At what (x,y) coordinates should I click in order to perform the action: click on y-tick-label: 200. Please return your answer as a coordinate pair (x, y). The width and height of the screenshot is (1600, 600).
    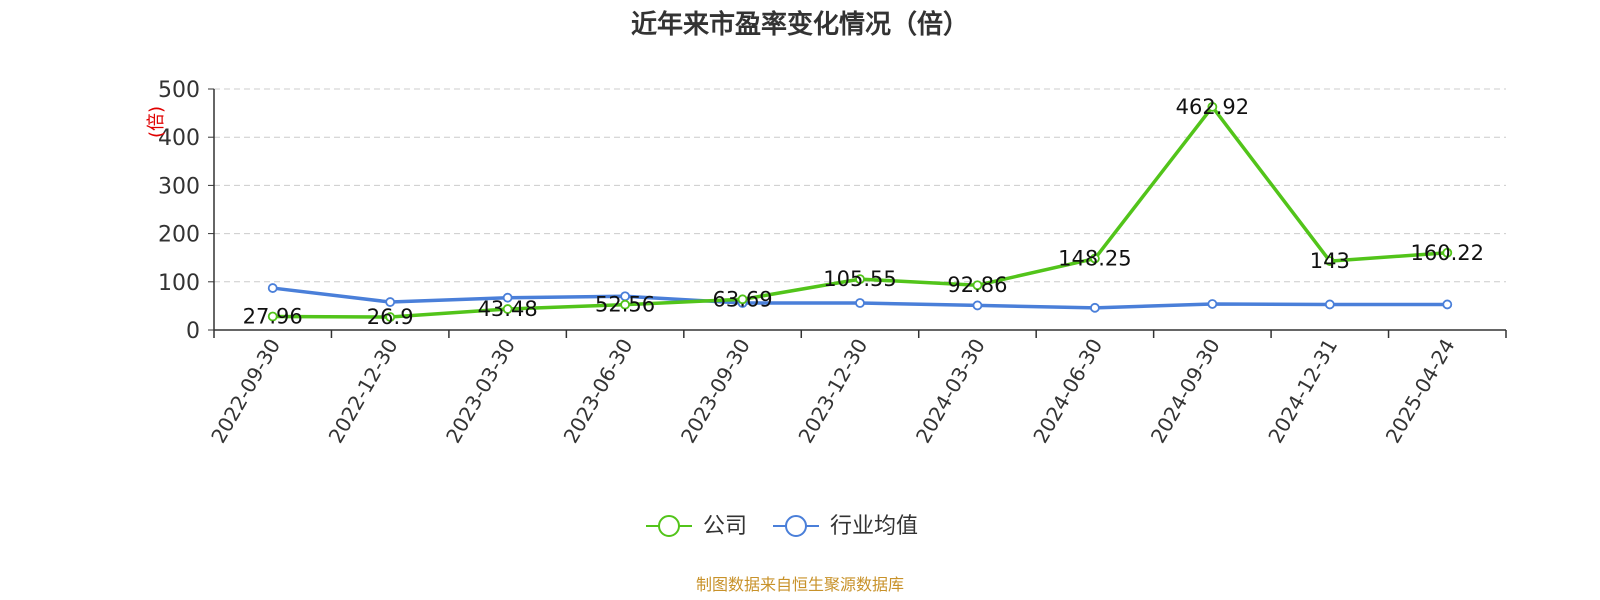
    Looking at the image, I should click on (179, 235).